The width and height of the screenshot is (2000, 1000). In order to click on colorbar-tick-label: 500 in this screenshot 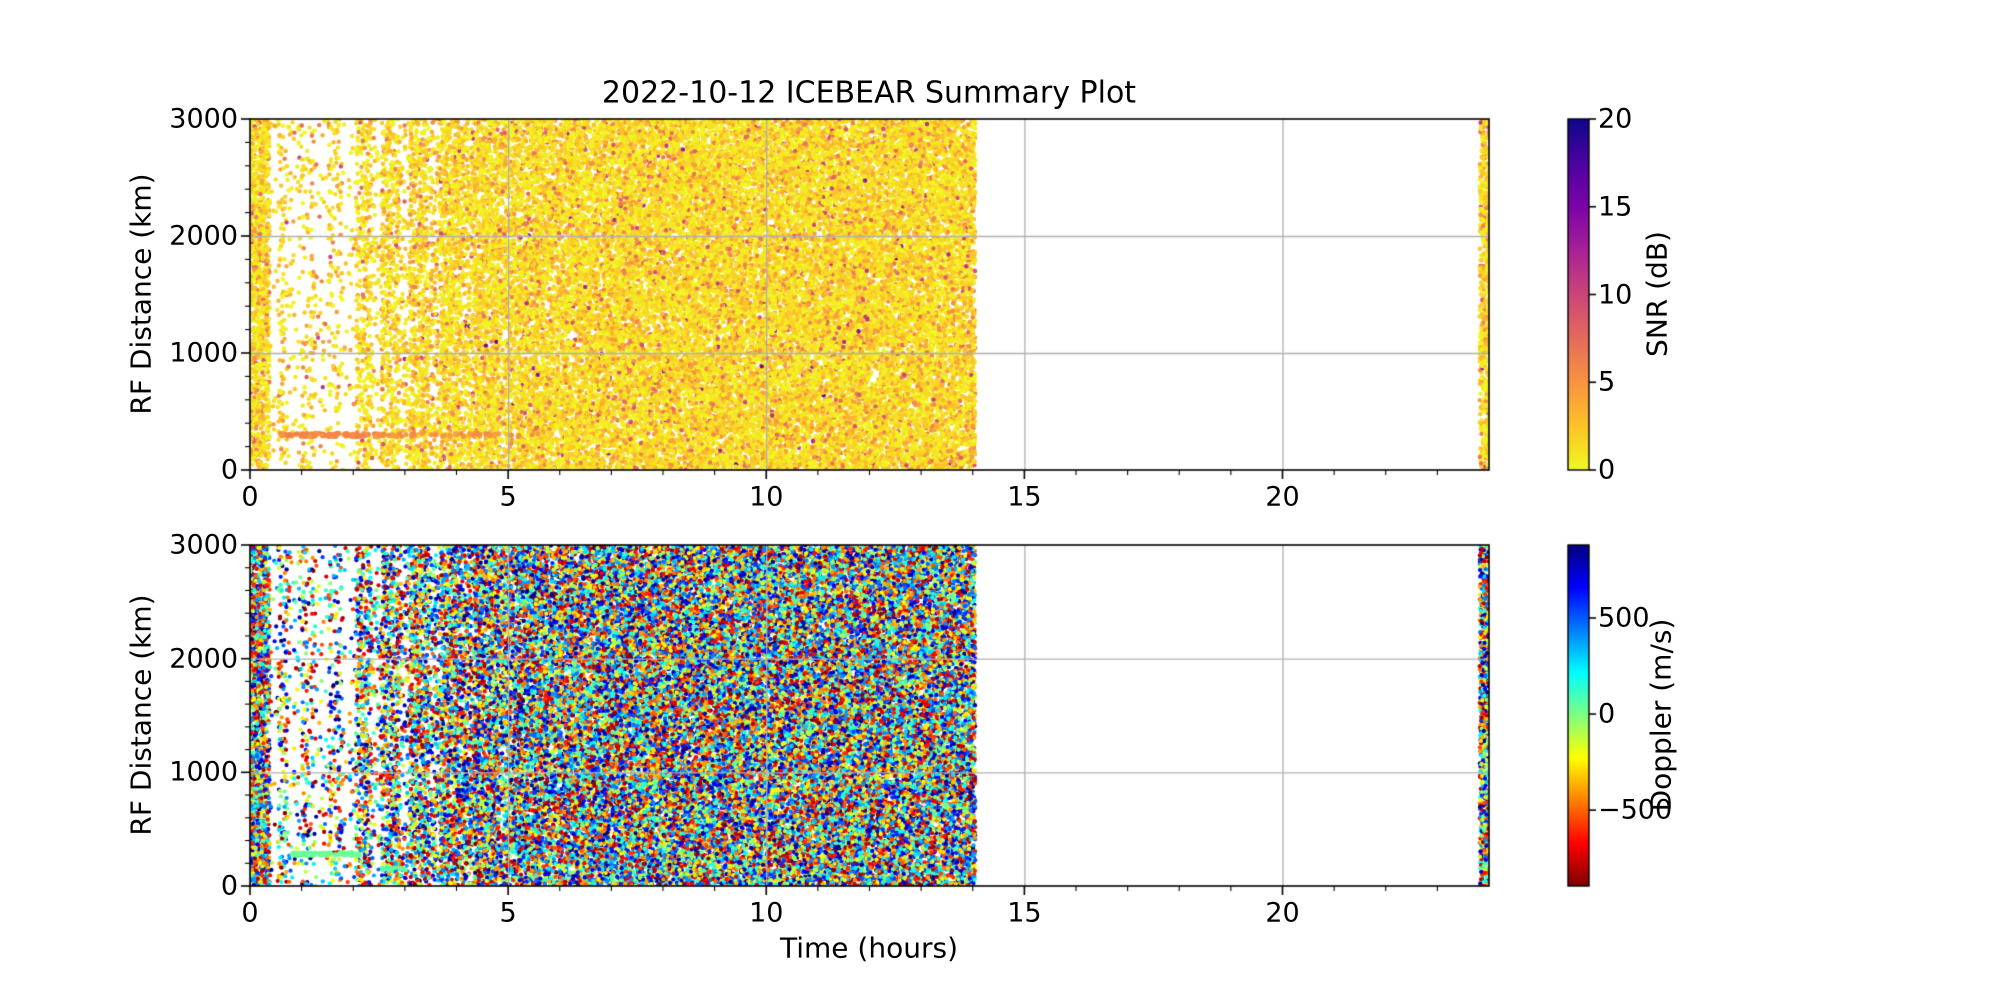, I will do `click(1624, 618)`.